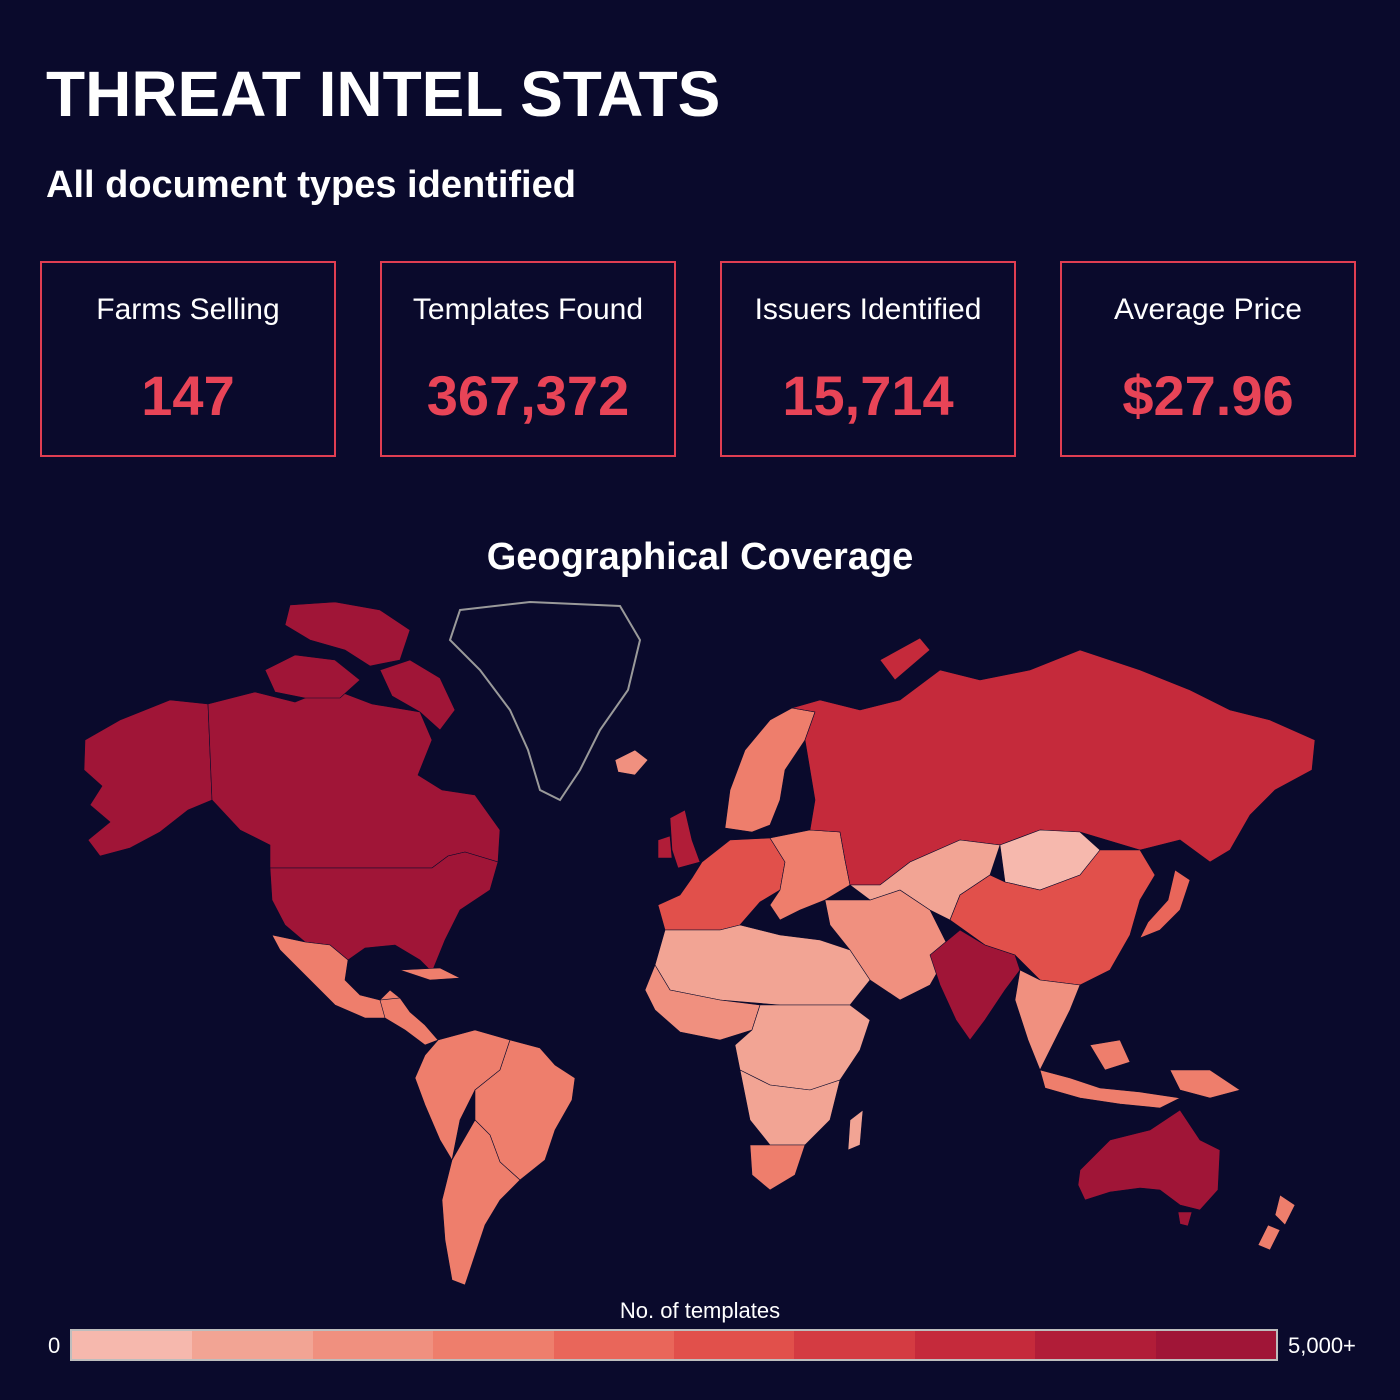 This screenshot has height=1400, width=1400. What do you see at coordinates (1053, 767) in the screenshot?
I see `region-russia` at bounding box center [1053, 767].